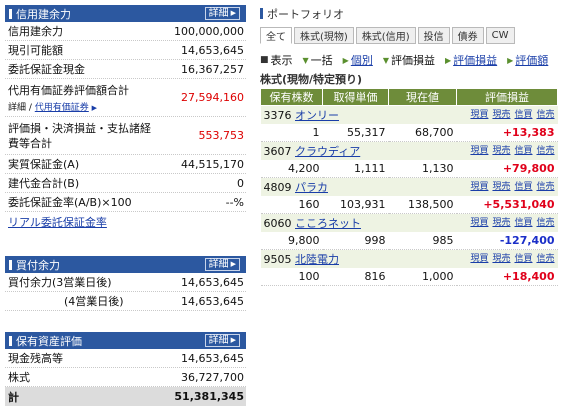 The width and height of the screenshot is (563, 418). What do you see at coordinates (125, 69) in the screenshot?
I see `credit-row: 委託保証金現金 16,367,257` at bounding box center [125, 69].